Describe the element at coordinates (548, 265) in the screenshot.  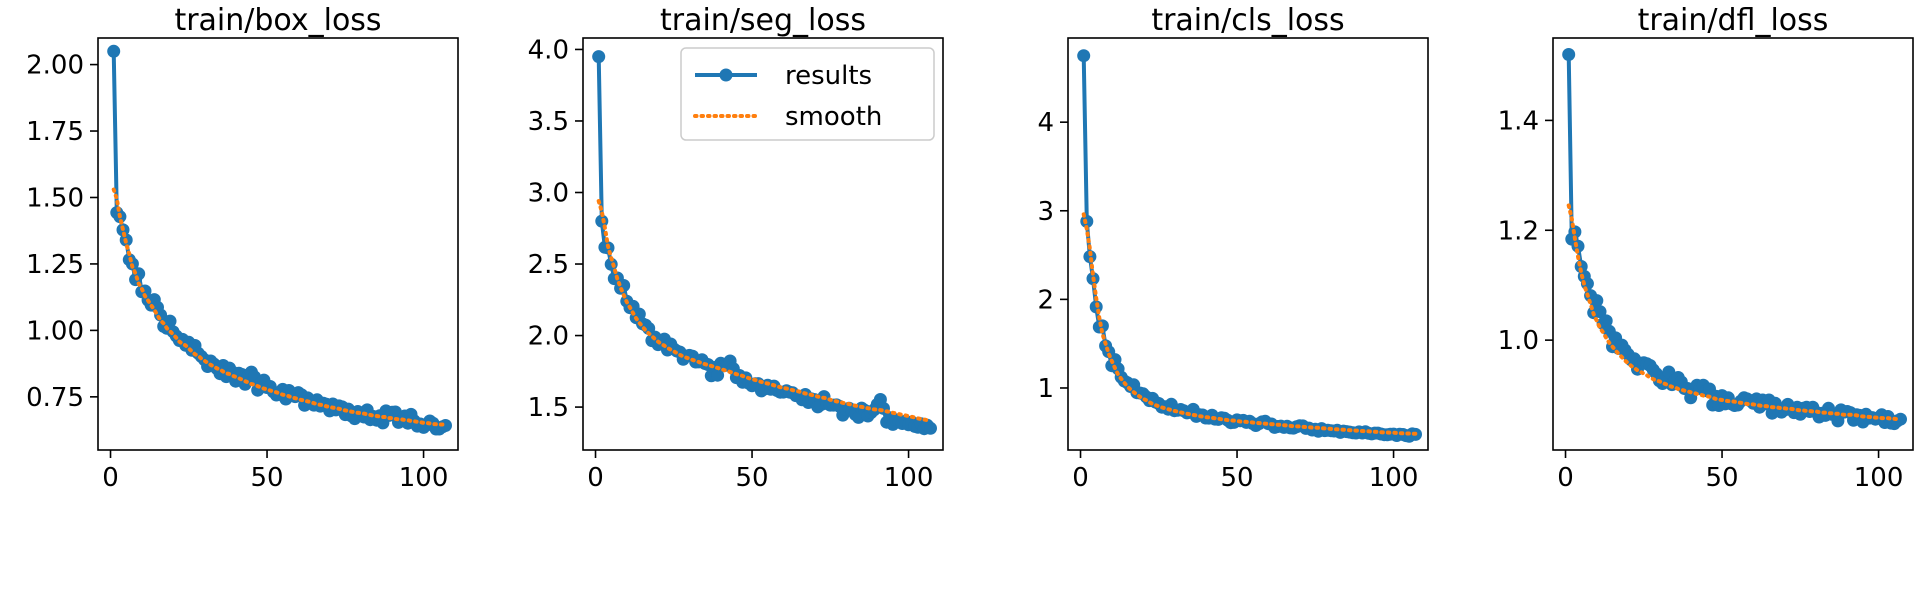
I see `y-tick-label: 2.5` at that location.